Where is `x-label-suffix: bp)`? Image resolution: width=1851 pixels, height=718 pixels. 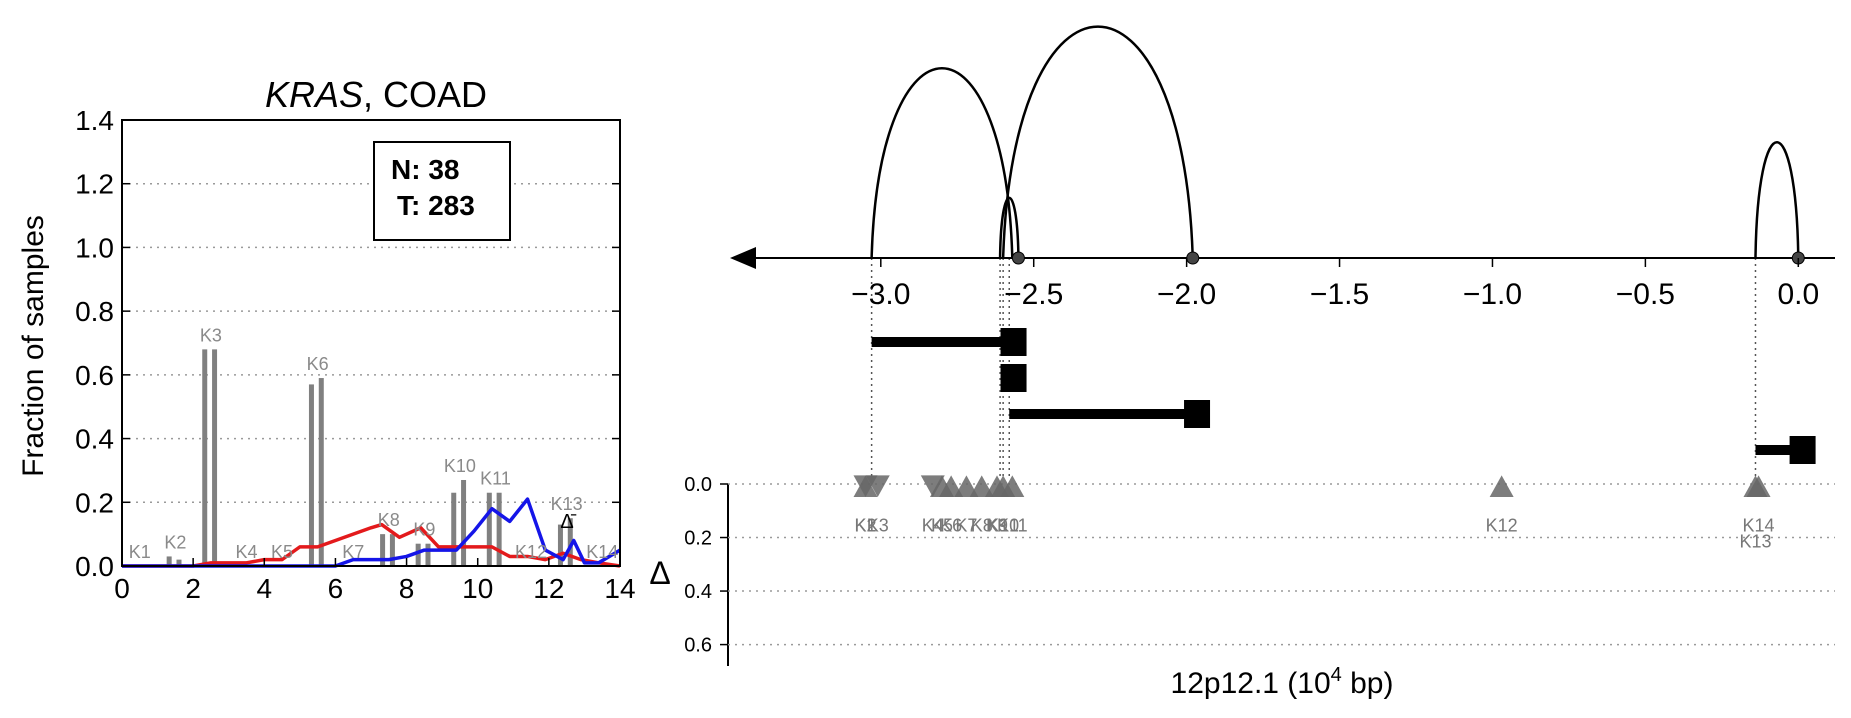
x-label-suffix: bp) is located at coordinates (1368, 683).